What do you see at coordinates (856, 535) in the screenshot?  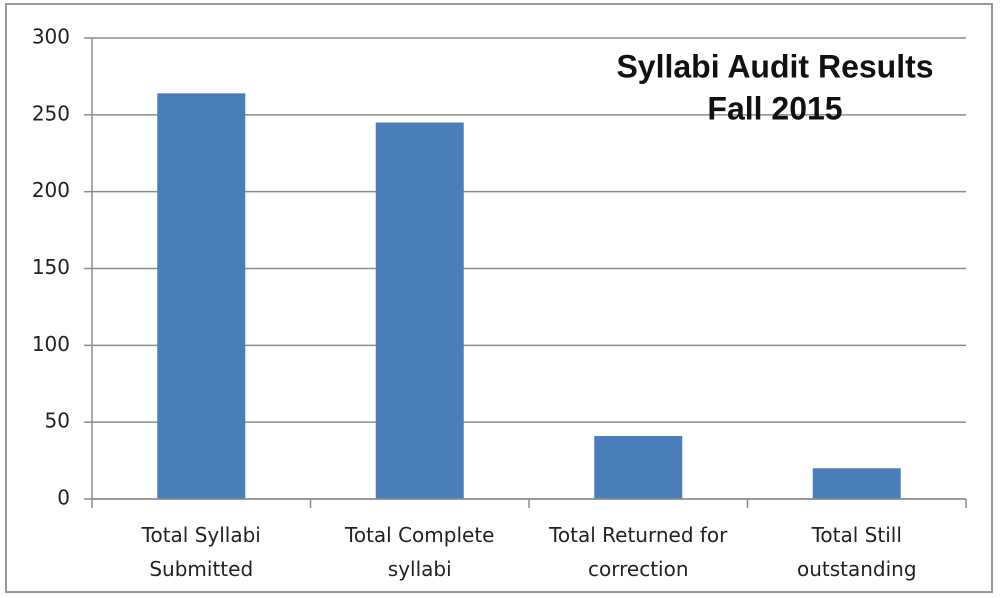 I see `x-tick-label-line: Total Still` at bounding box center [856, 535].